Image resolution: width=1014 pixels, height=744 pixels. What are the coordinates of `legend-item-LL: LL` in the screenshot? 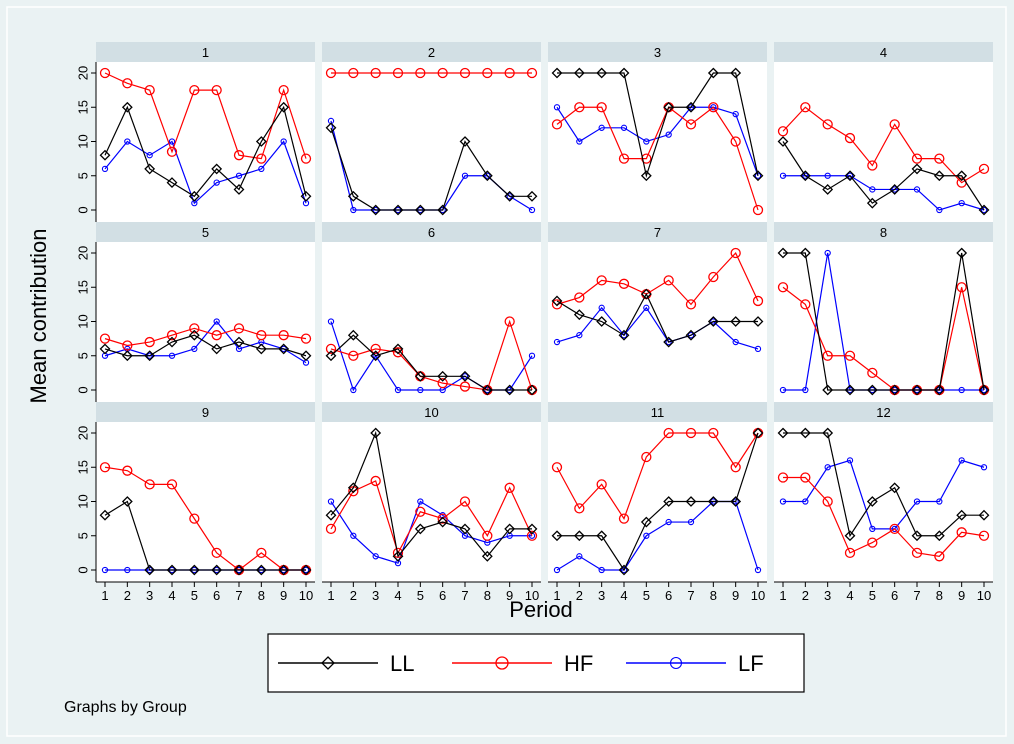 It's located at (346, 663).